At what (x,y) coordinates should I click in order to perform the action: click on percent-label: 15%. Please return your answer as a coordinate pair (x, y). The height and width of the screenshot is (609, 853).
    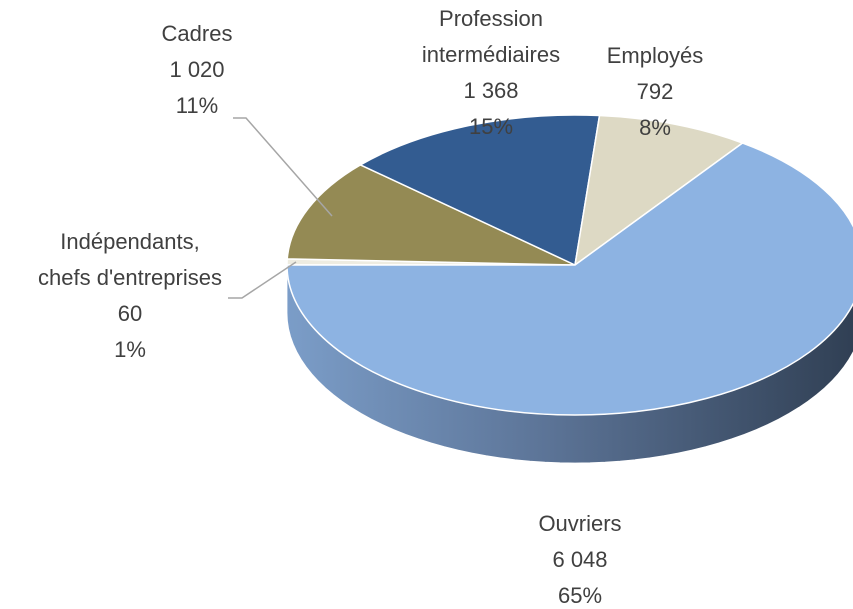
    Looking at the image, I should click on (491, 126).